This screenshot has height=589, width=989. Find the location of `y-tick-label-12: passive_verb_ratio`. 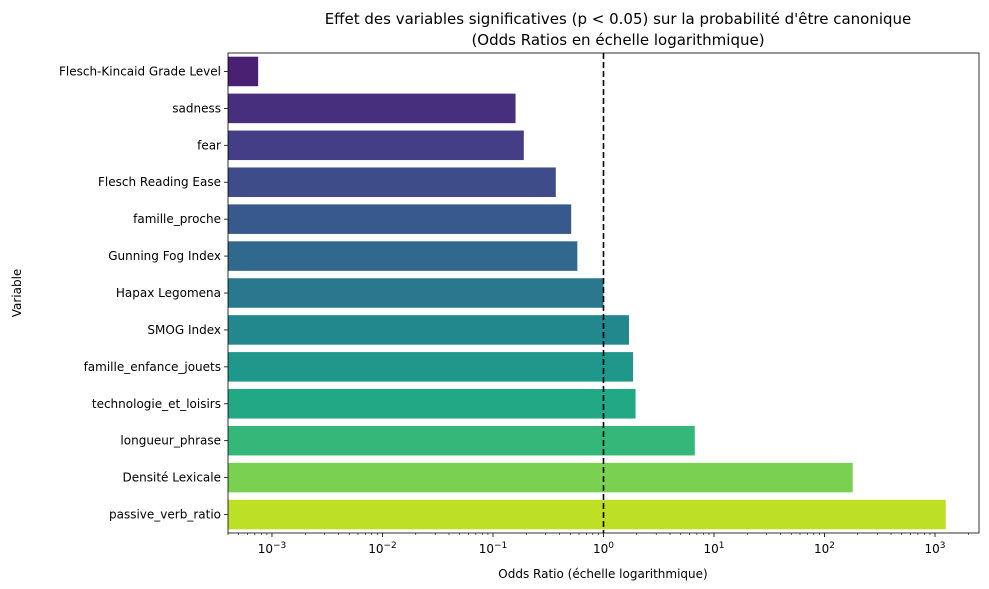

y-tick-label-12: passive_verb_ratio is located at coordinates (165, 515).